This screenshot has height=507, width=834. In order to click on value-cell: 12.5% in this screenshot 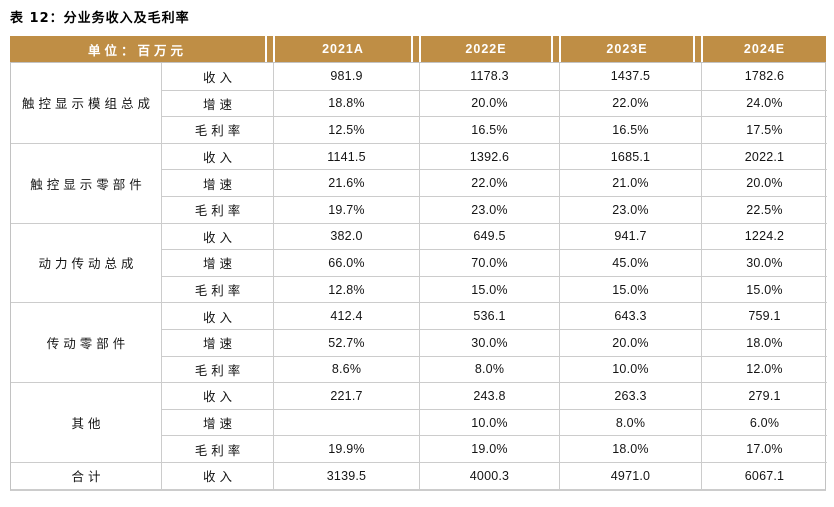, I will do `click(346, 129)`.